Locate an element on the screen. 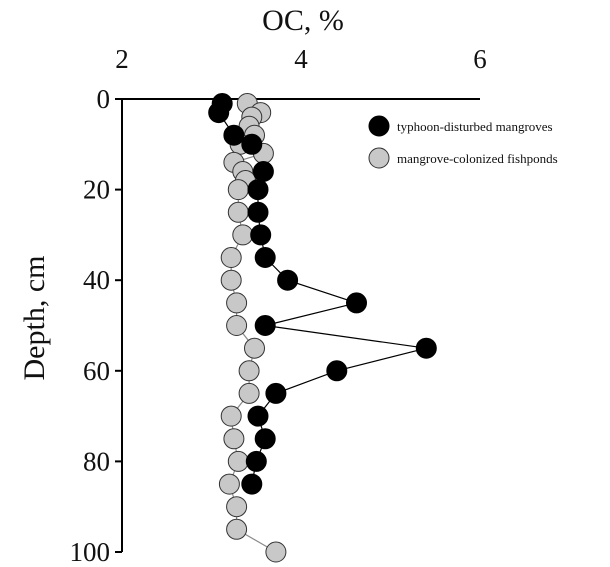  legend-marker-fishponds is located at coordinates (379, 158).